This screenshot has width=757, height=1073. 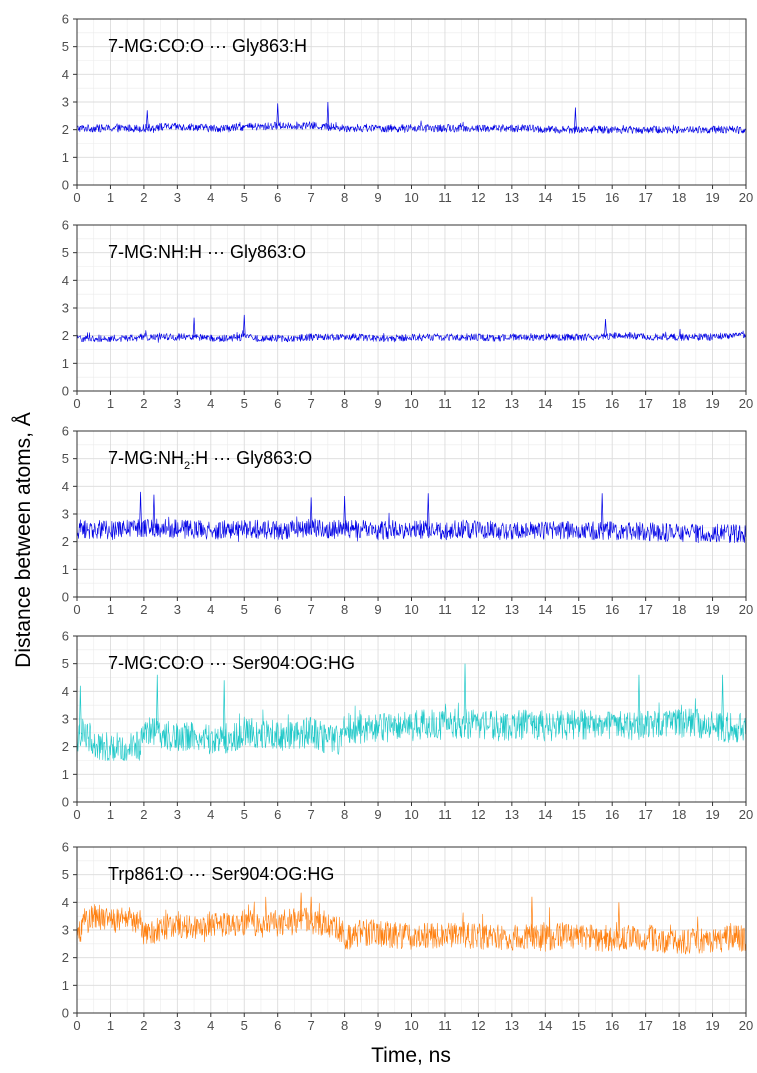 I want to click on panel-title: Trp861:O ··· Ser904:OG:HG, so click(x=221, y=874).